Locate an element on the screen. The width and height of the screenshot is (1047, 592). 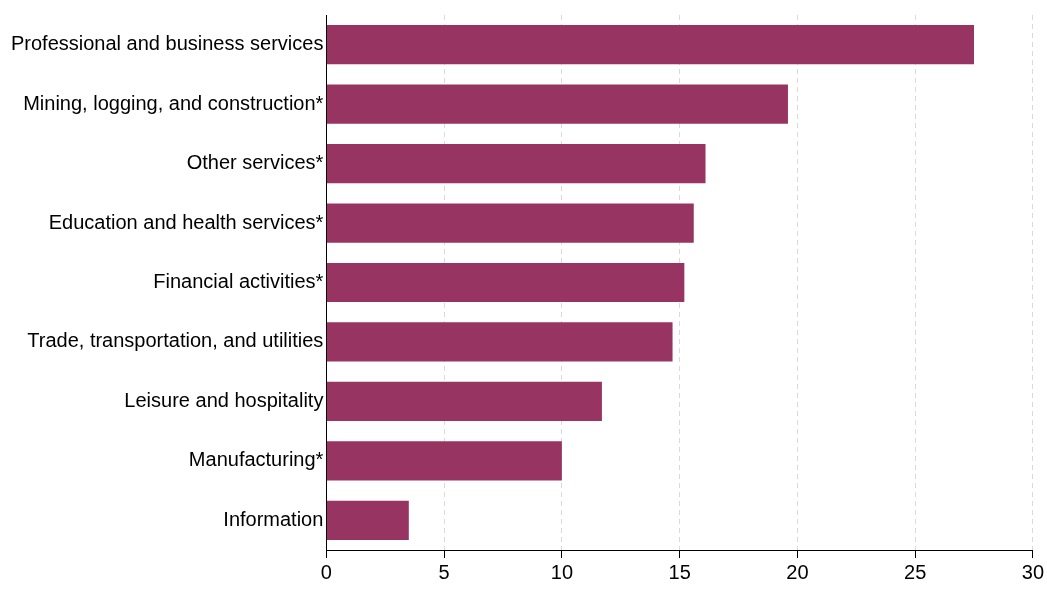
y-tick-label: Education and health services* is located at coordinates (186, 221).